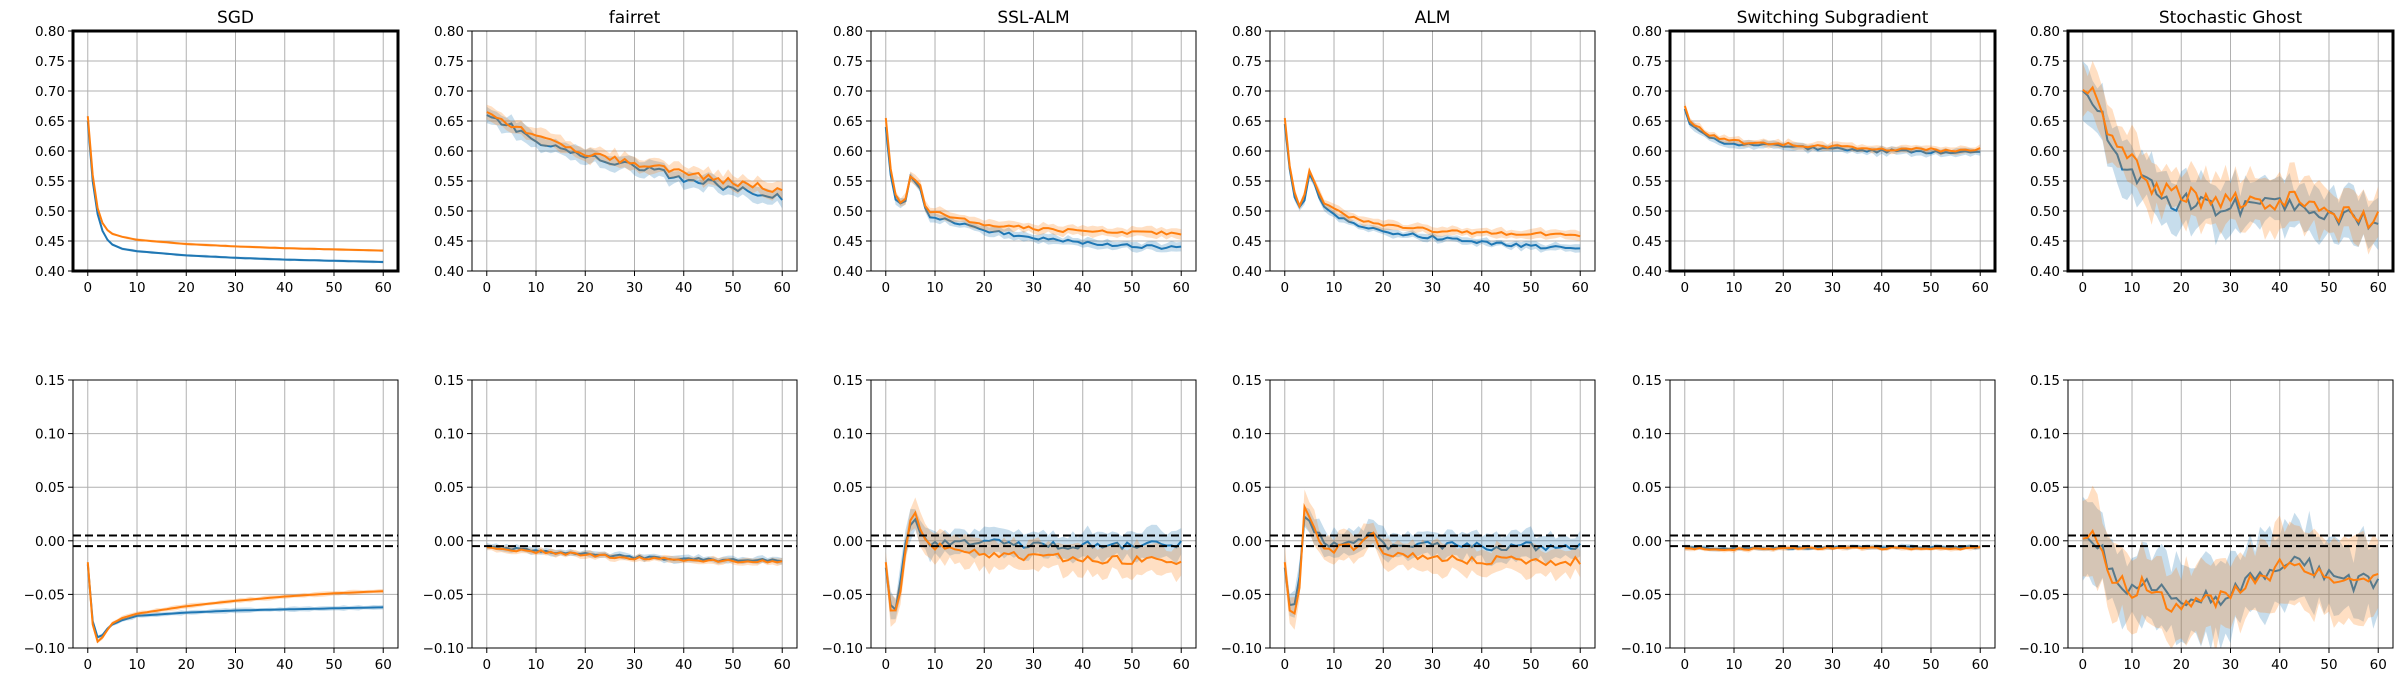  I want to click on panel-title: fairret, so click(635, 18).